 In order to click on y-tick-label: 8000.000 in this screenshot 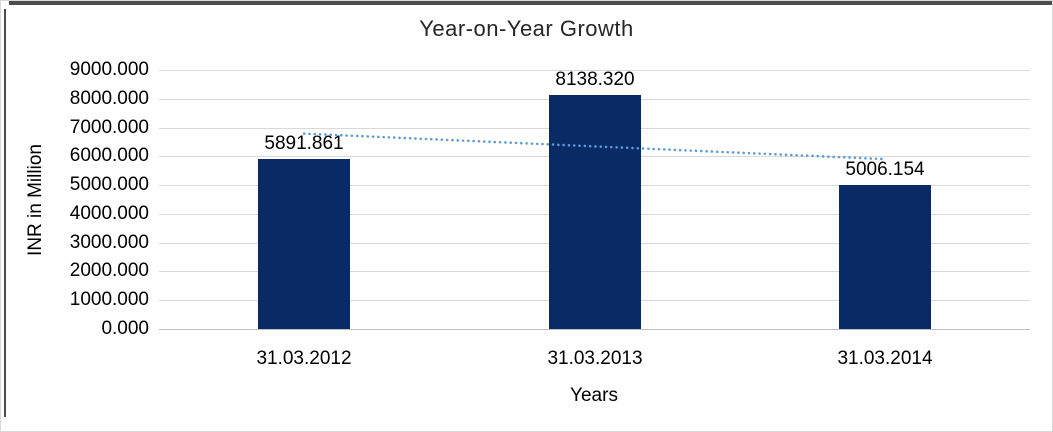, I will do `click(109, 98)`.